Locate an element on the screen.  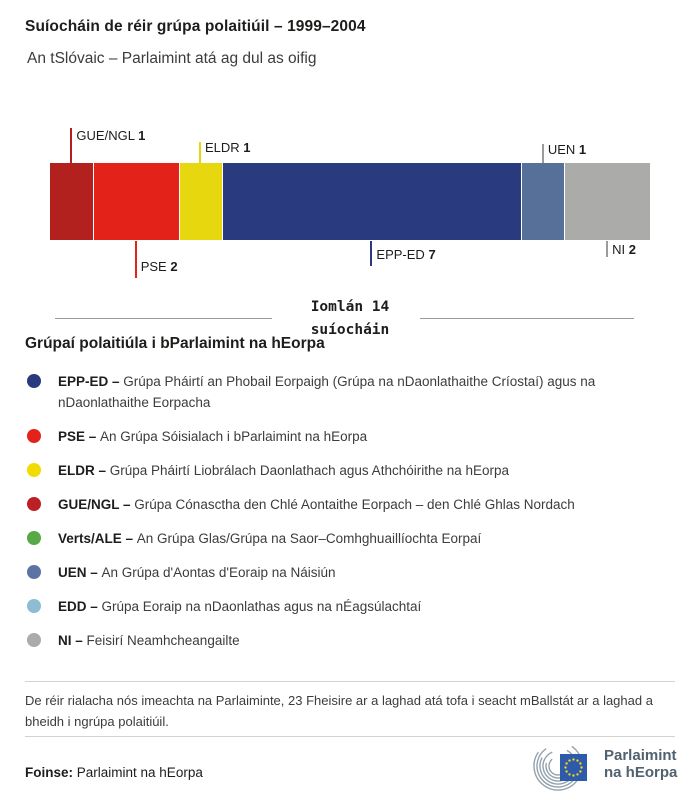
legend-dot-ni is located at coordinates (34, 640).